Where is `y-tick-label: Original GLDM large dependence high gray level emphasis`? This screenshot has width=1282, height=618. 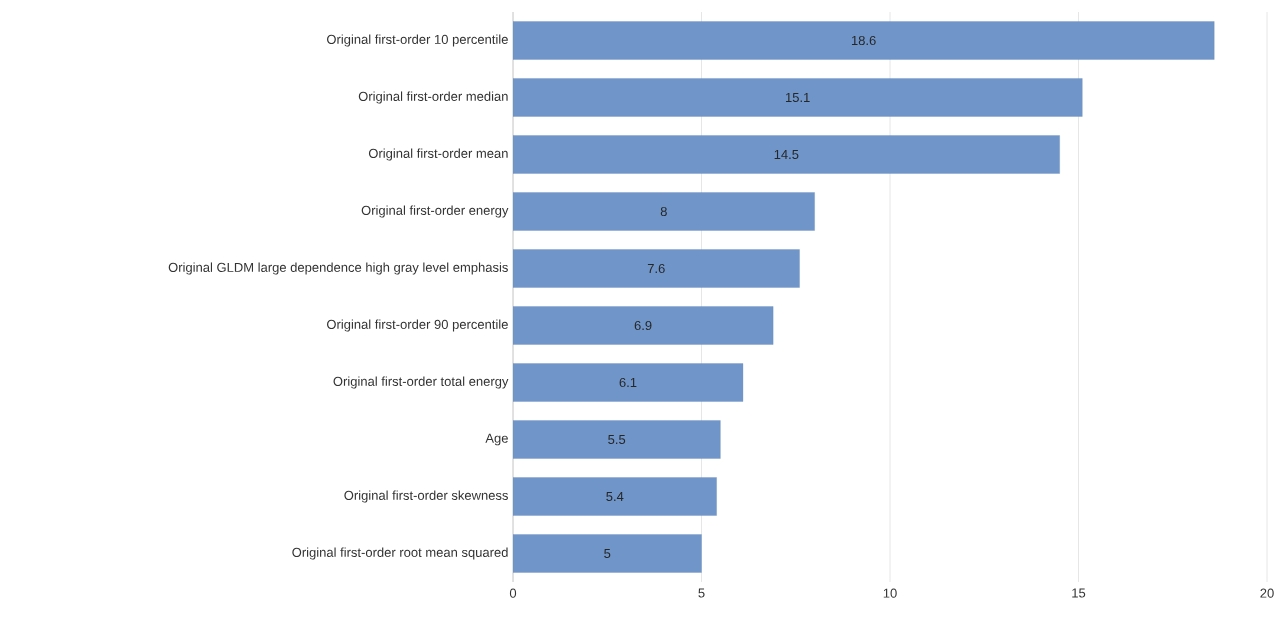
y-tick-label: Original GLDM large dependence high gray level emphasis is located at coordinates (338, 268).